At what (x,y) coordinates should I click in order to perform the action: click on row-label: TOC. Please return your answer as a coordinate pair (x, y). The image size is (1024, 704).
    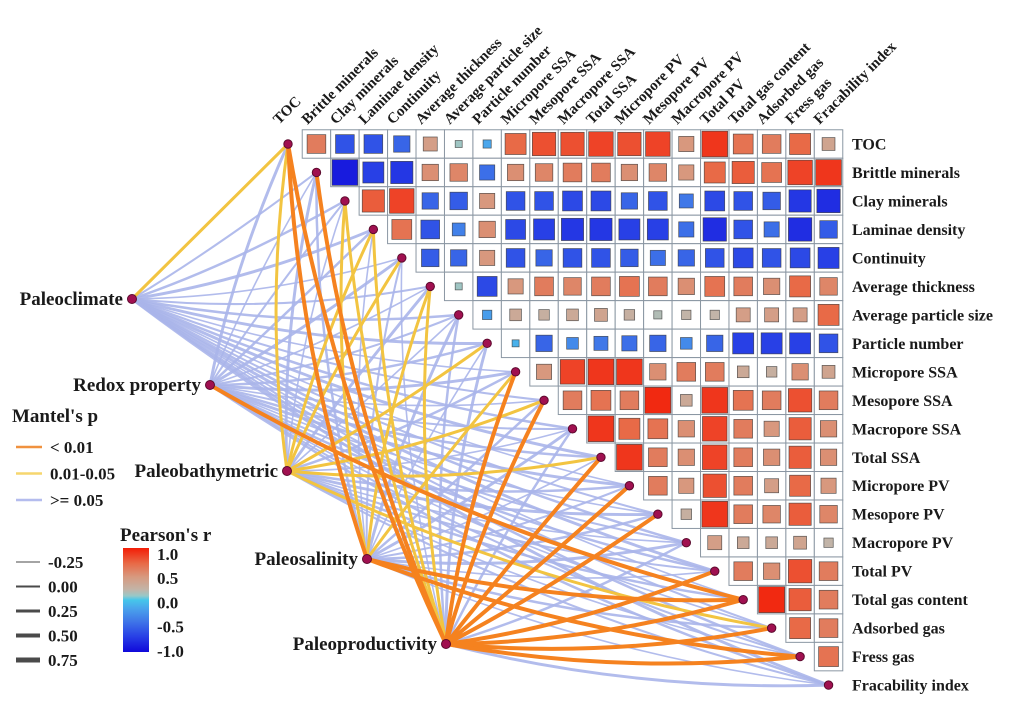
    Looking at the image, I should click on (869, 145).